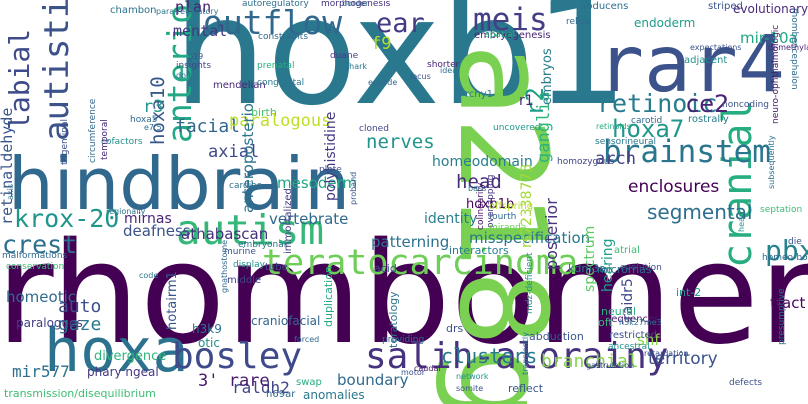 The height and width of the screenshot is (404, 808). I want to click on word: autism, so click(250, 230).